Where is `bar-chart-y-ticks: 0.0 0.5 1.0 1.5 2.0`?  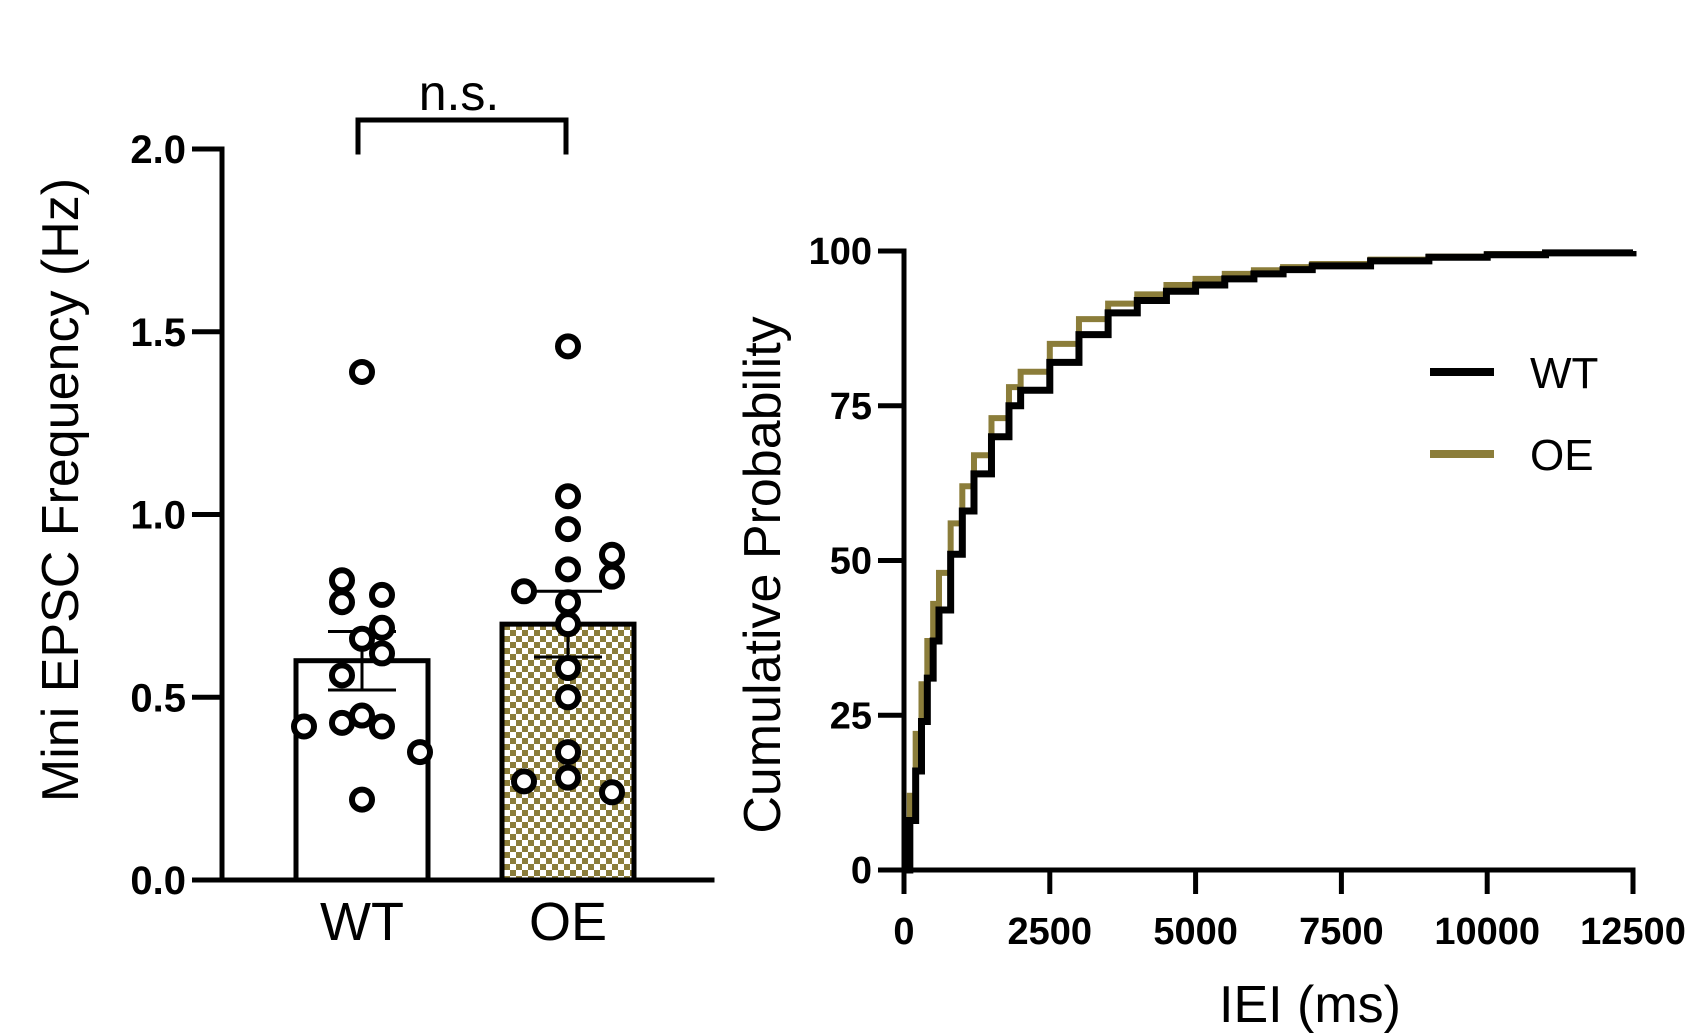 bar-chart-y-ticks: 0.0 0.5 1.0 1.5 2.0 is located at coordinates (176, 515).